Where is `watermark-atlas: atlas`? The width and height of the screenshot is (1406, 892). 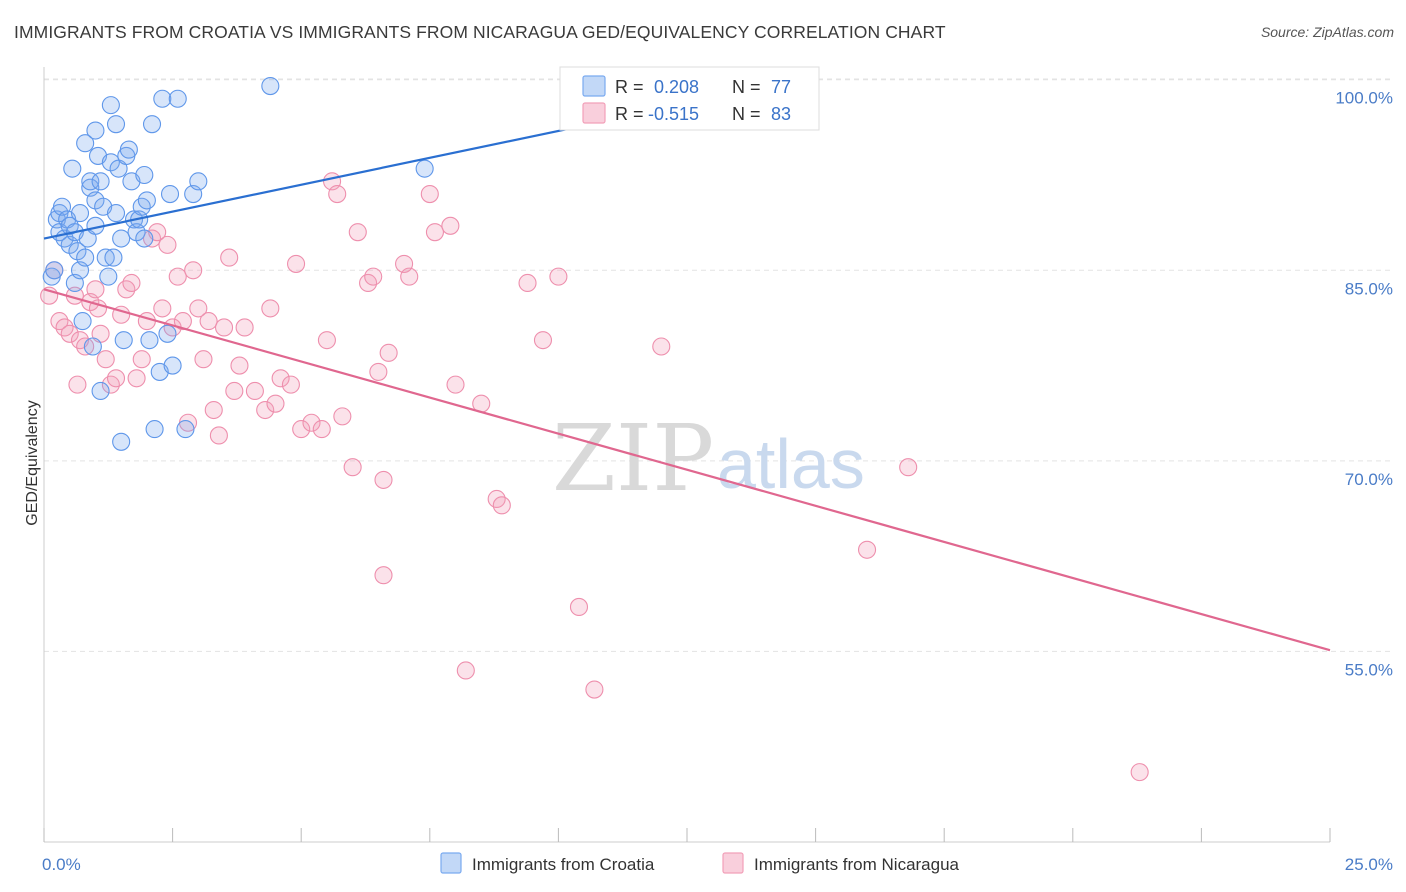 watermark-atlas: atlas is located at coordinates (791, 464).